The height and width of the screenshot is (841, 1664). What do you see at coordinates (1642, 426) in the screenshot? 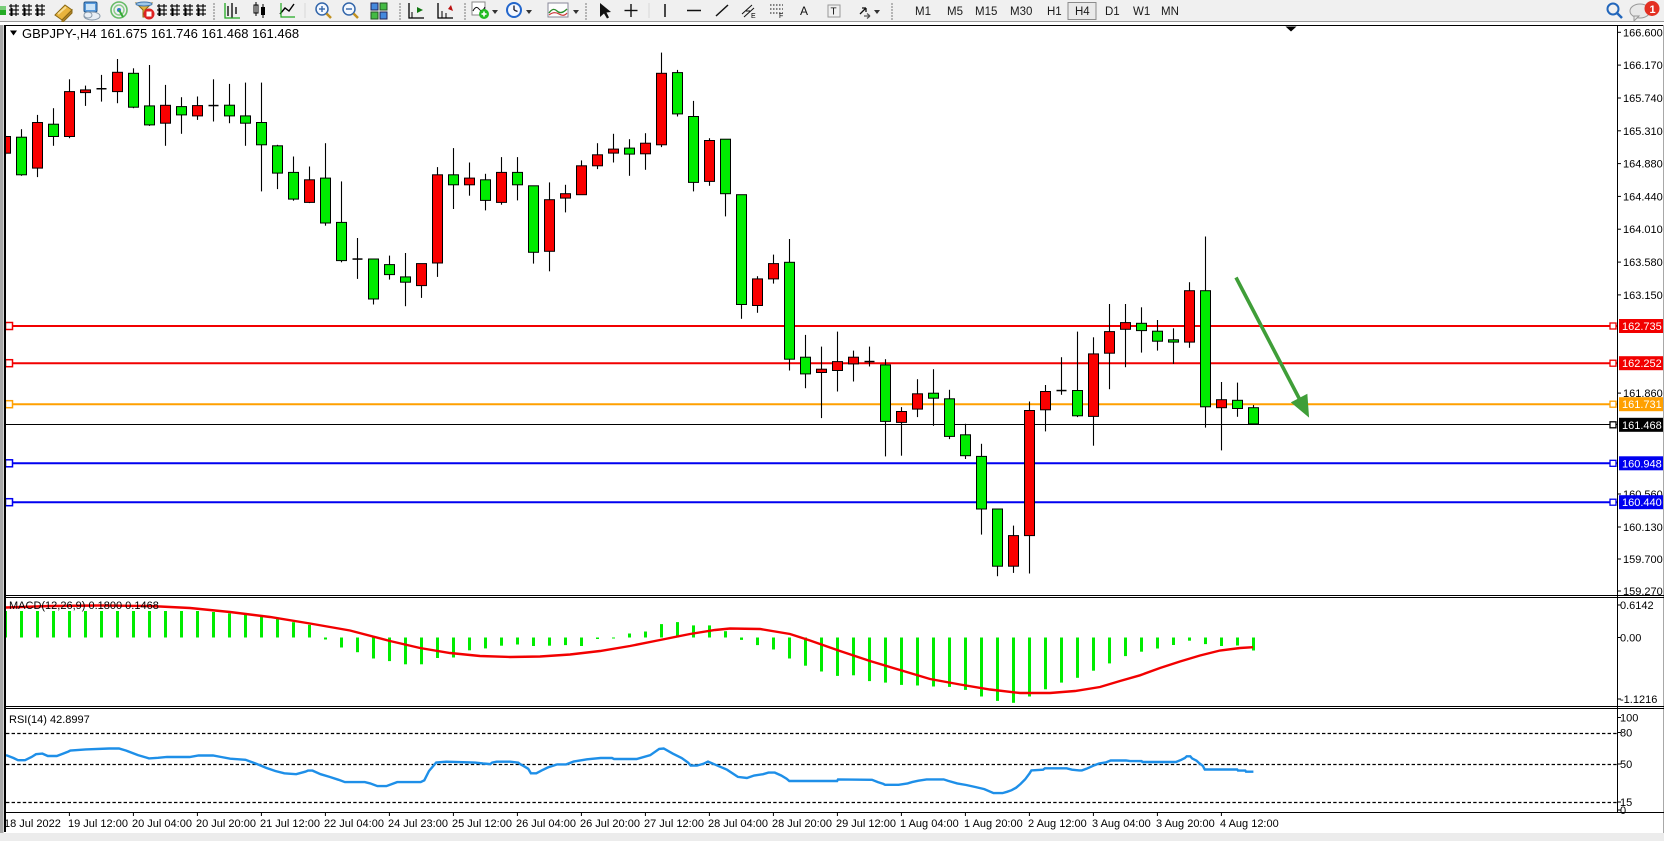
I see `svg-text: 161.468` at bounding box center [1642, 426].